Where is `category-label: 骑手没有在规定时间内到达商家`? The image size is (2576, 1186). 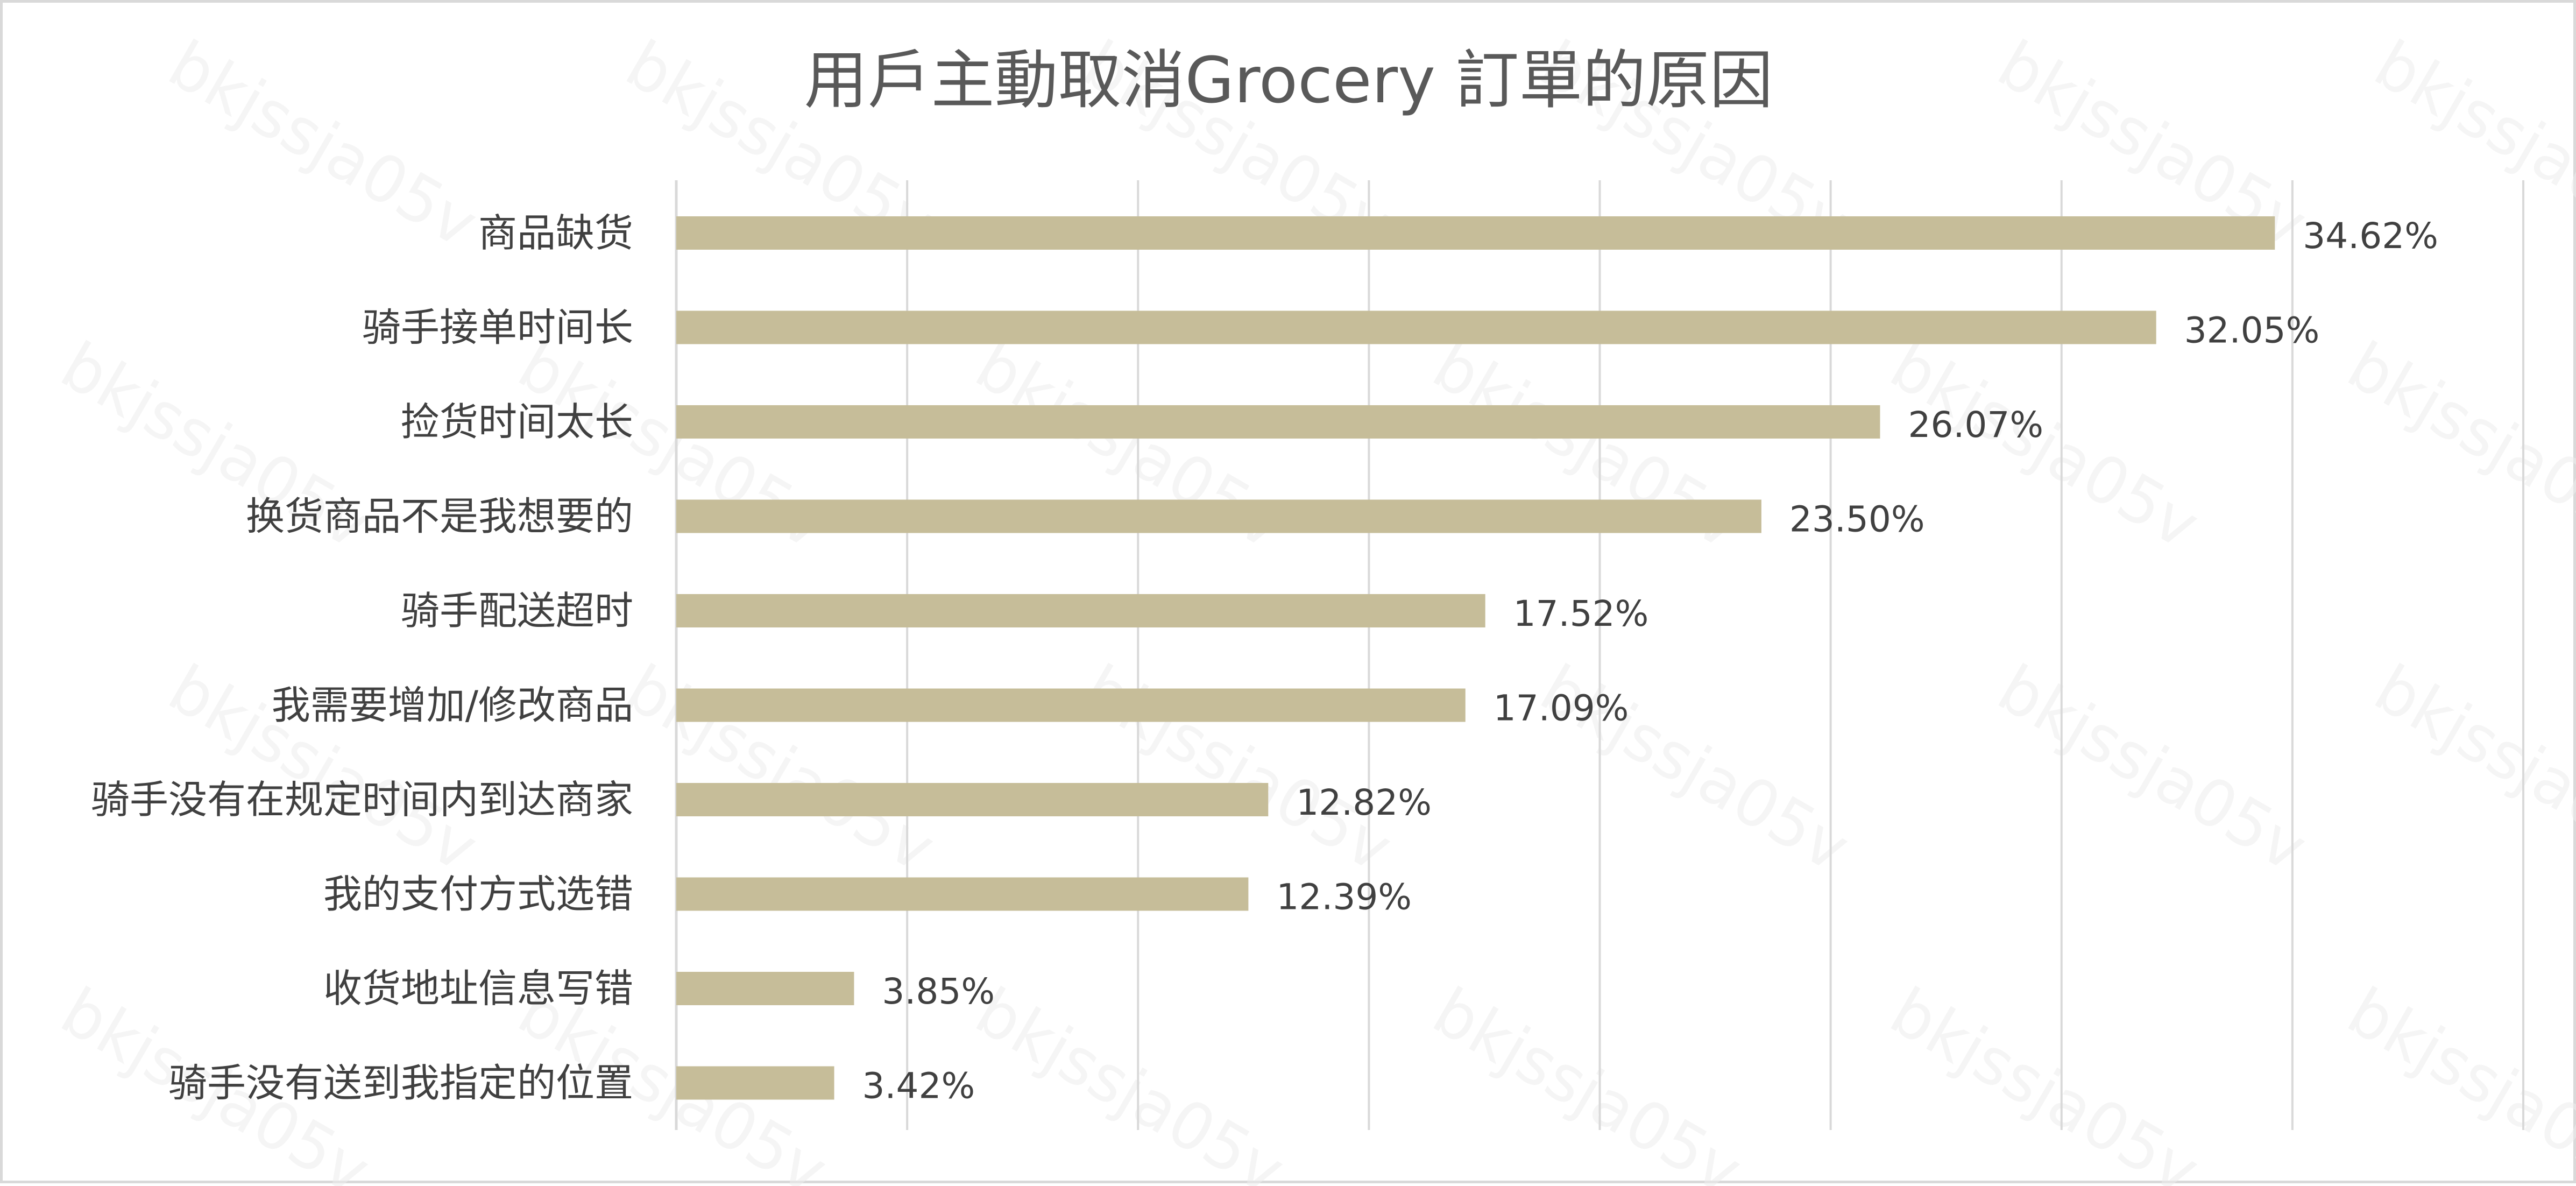 category-label: 骑手没有在规定时间内到达商家 is located at coordinates (362, 799).